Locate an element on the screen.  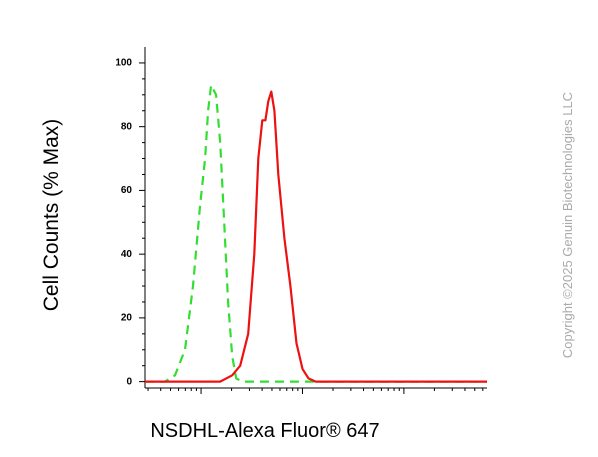
x-axis-label: NSDHL-Alexa Fluor® 647 is located at coordinates (264, 431).